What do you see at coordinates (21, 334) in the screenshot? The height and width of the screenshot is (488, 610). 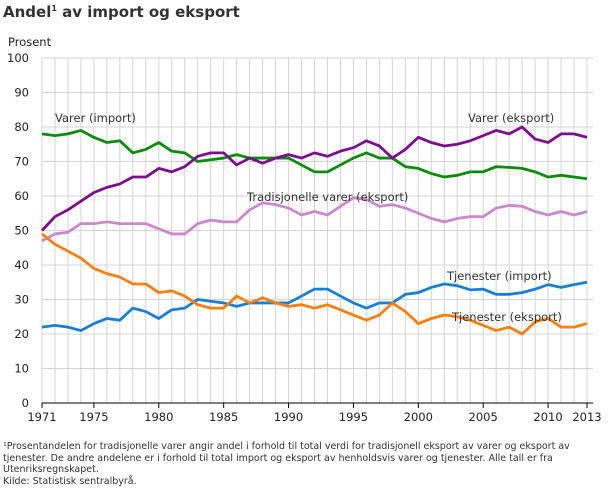 I see `y-tick-label: 20` at bounding box center [21, 334].